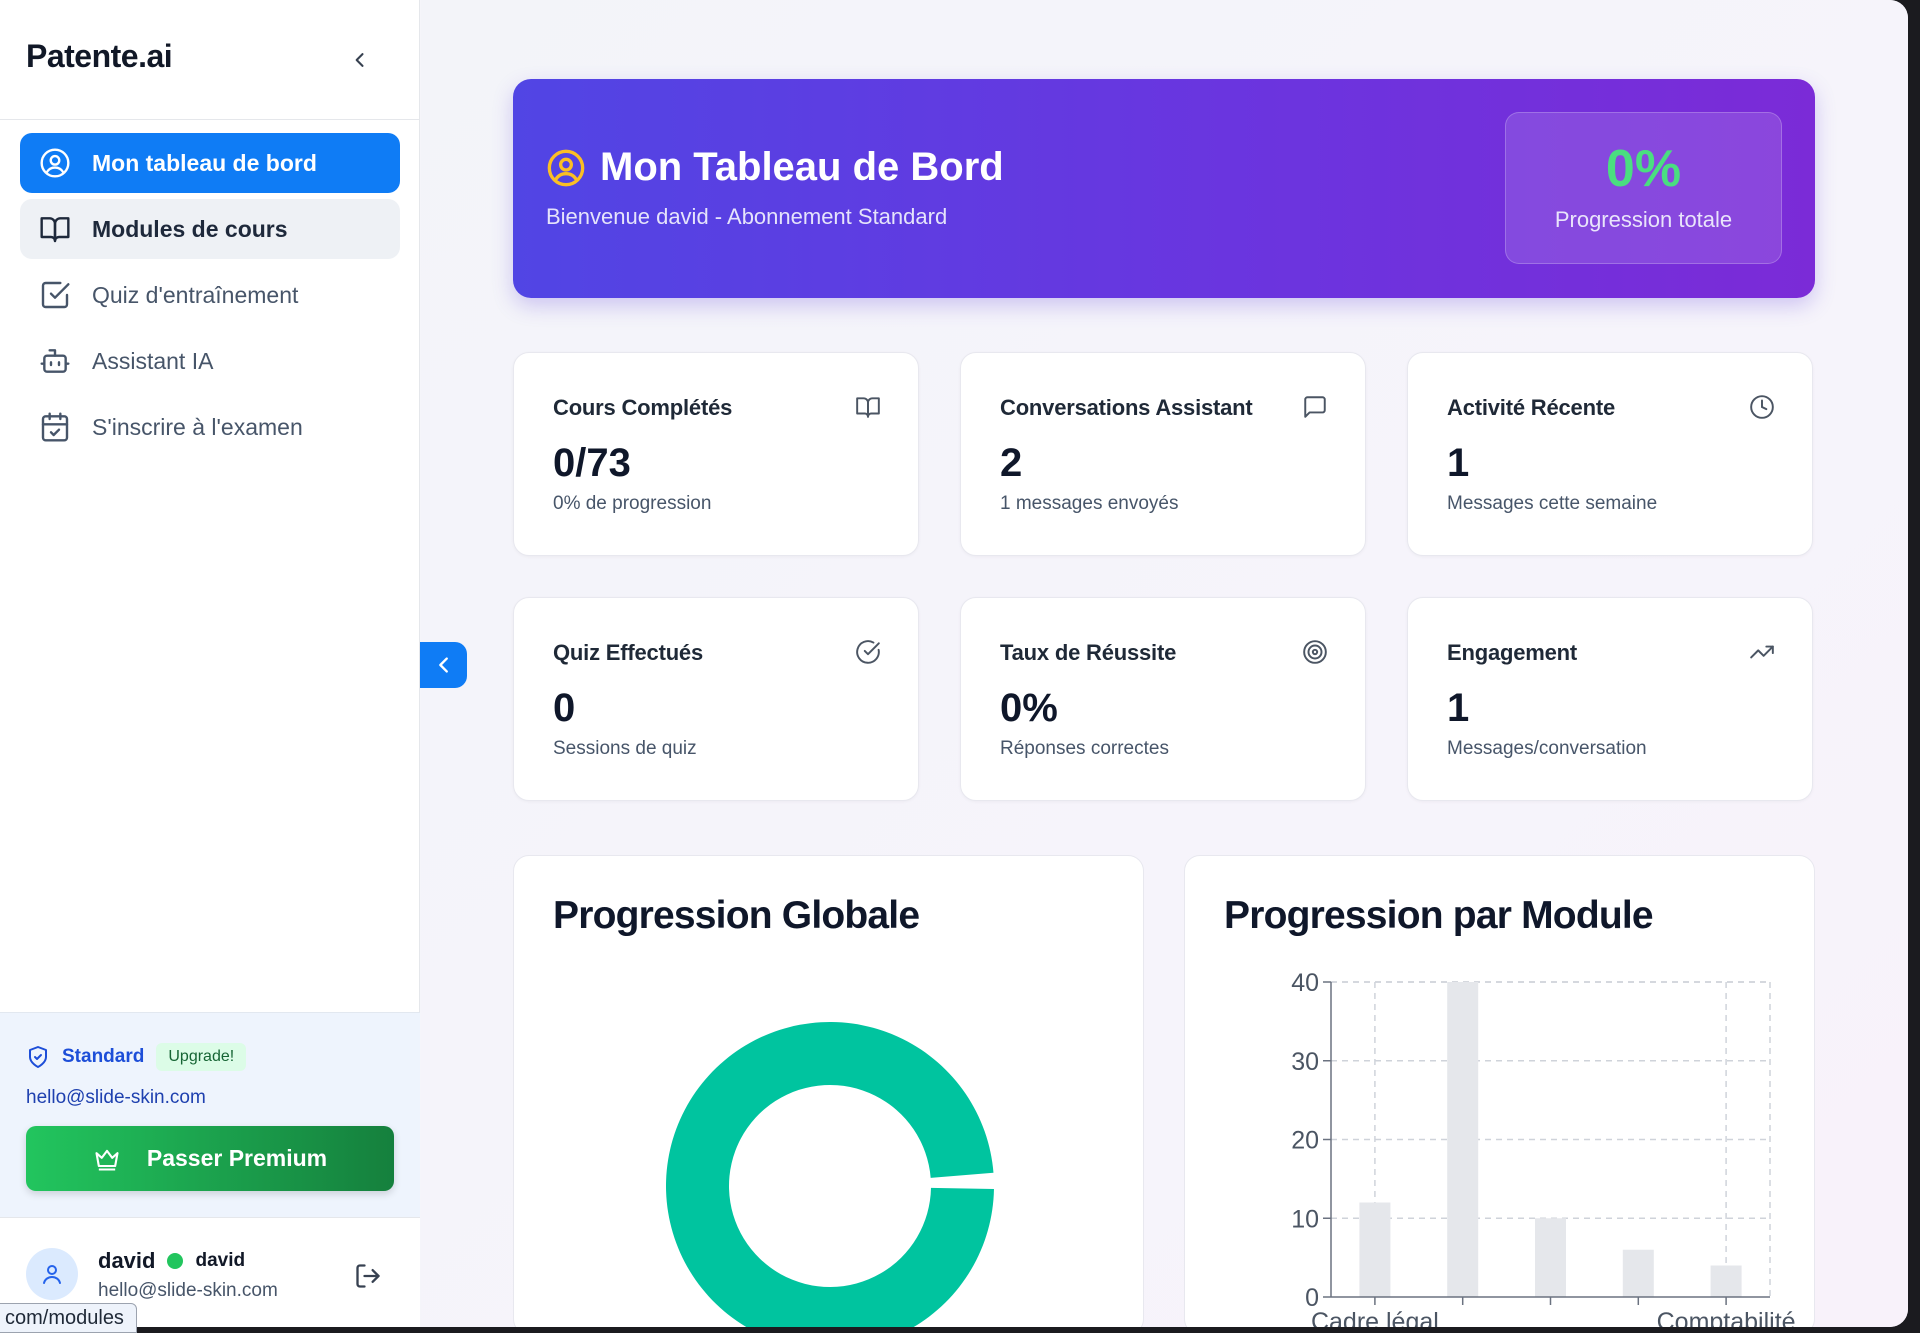  Describe the element at coordinates (201, 1057) in the screenshot. I see `upgrade-badge: Upgrade!` at that location.